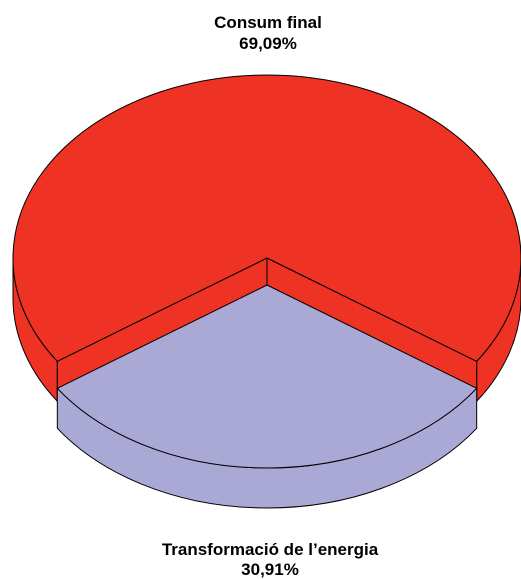 Image resolution: width=521 pixels, height=580 pixels. What do you see at coordinates (270, 549) in the screenshot?
I see `slice-label: Transformació de l’energia` at bounding box center [270, 549].